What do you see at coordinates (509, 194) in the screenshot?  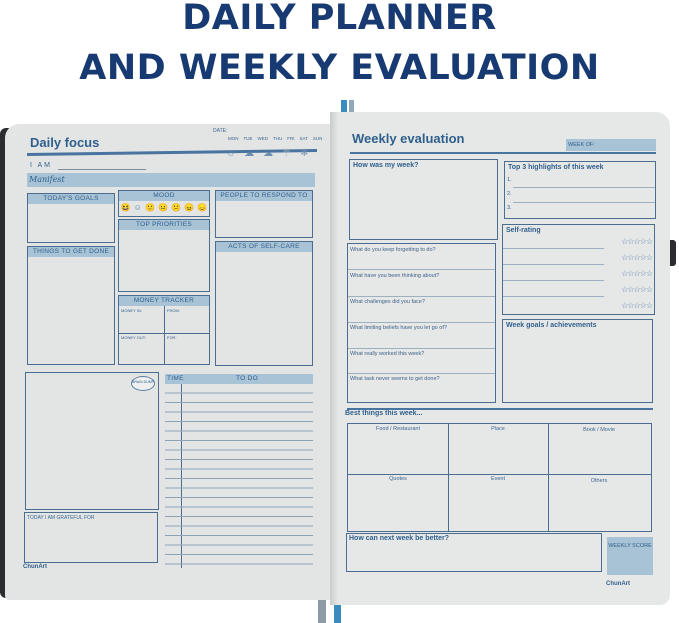 I see `highlight-2: 2.` at bounding box center [509, 194].